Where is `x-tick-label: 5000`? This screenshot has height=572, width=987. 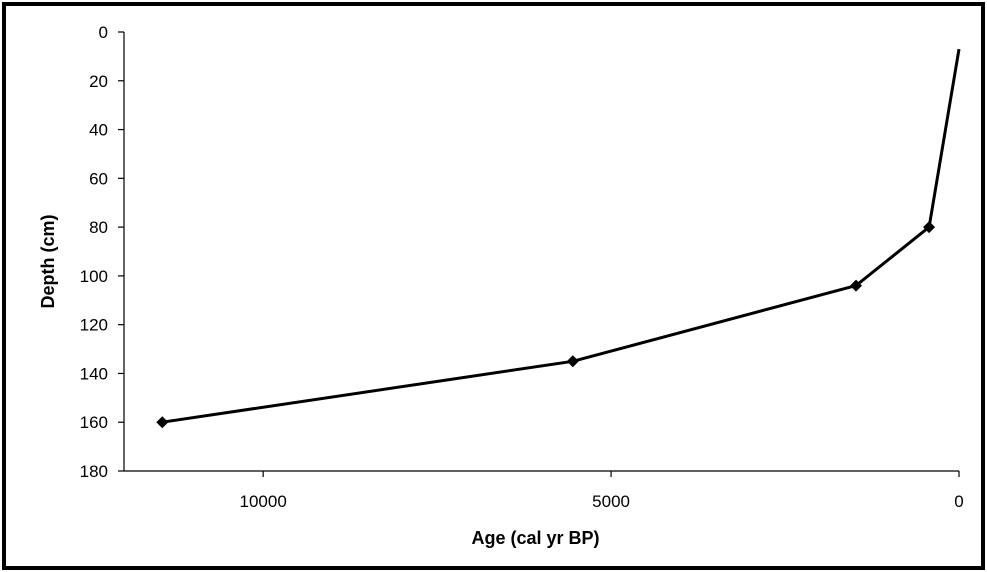
x-tick-label: 5000 is located at coordinates (611, 501).